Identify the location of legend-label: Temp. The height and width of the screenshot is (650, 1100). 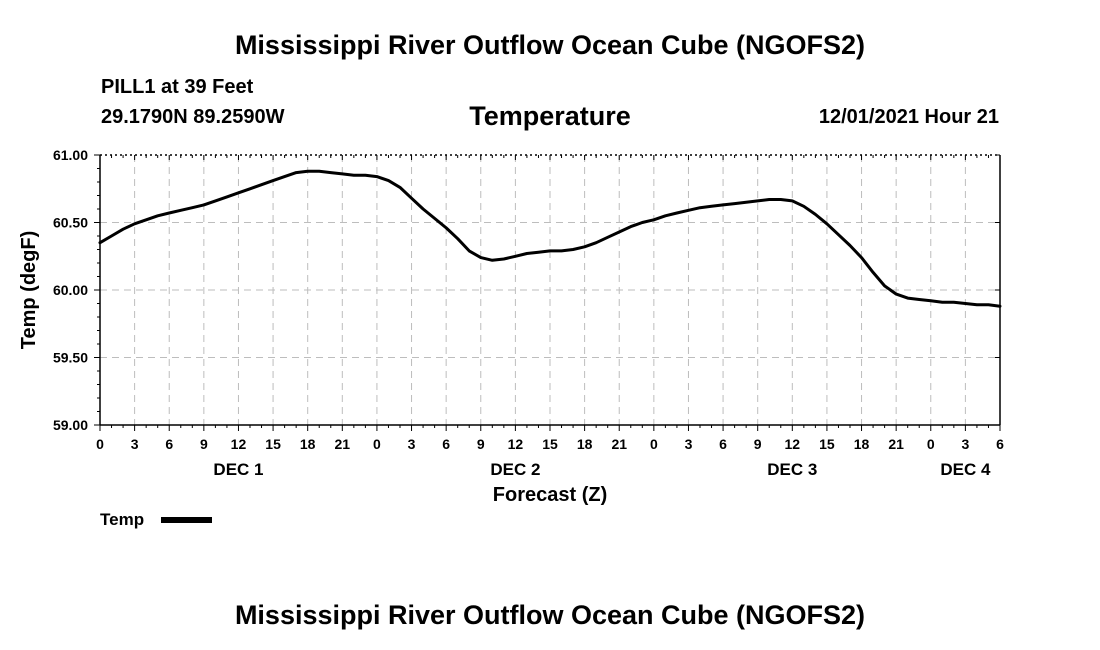
(122, 519).